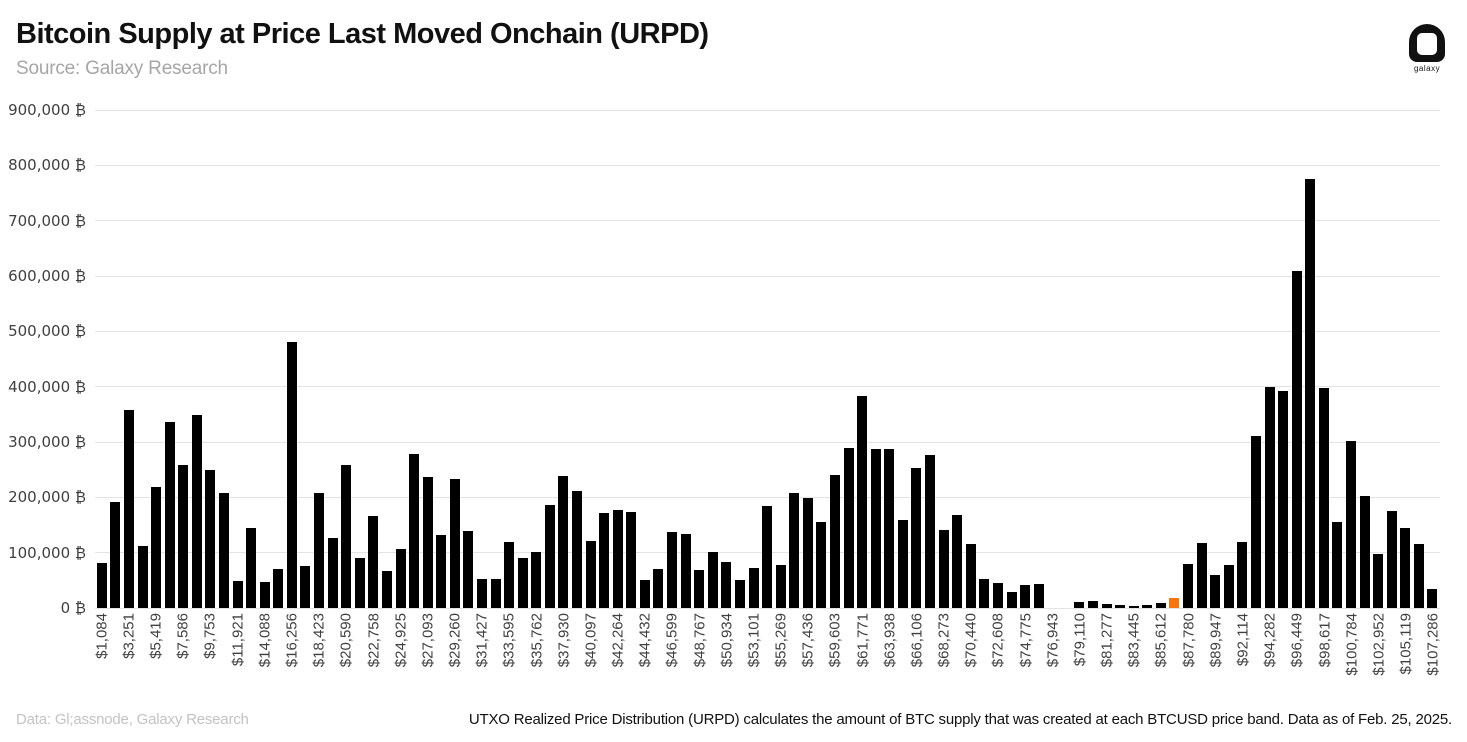 The width and height of the screenshot is (1467, 742). What do you see at coordinates (754, 640) in the screenshot?
I see `x-tick-label: $53,101` at bounding box center [754, 640].